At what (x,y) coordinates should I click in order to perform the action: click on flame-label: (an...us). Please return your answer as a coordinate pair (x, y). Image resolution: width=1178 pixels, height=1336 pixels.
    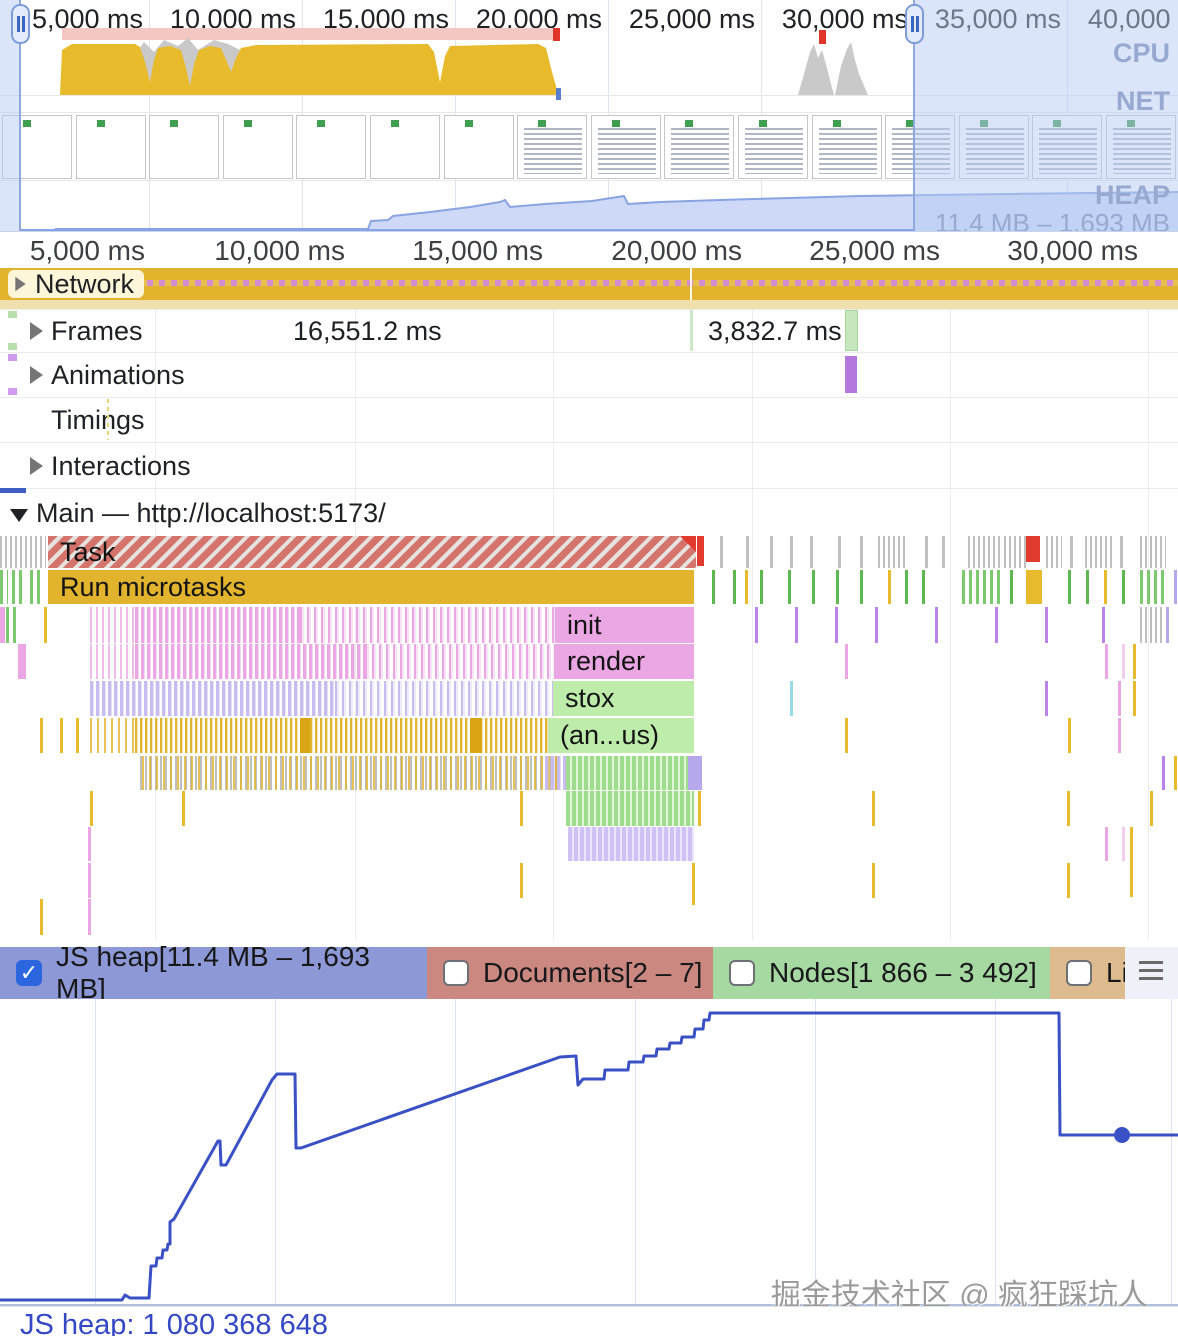
    Looking at the image, I should click on (610, 735).